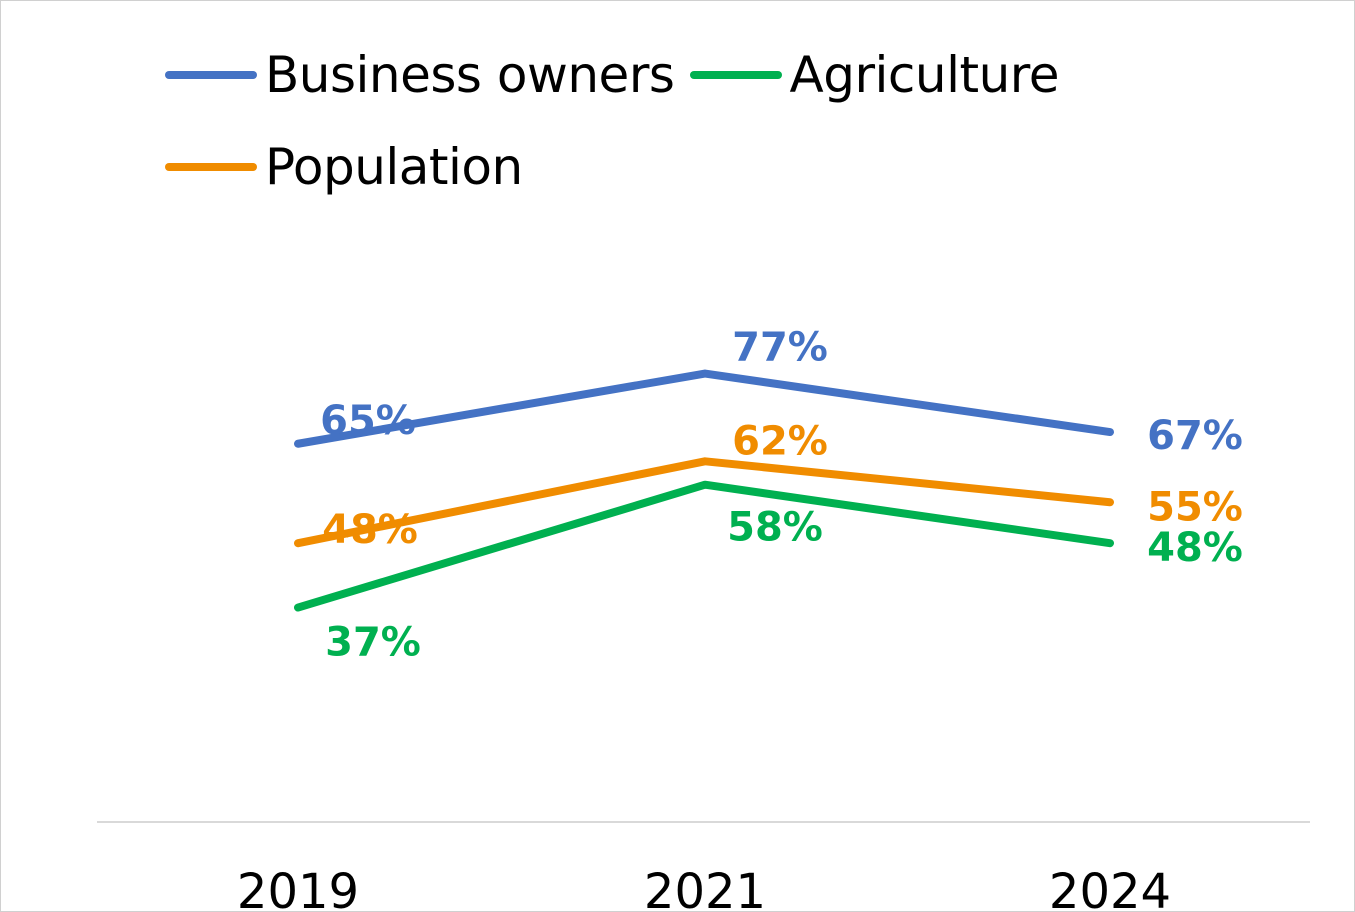  Describe the element at coordinates (775, 528) in the screenshot. I see `data-label: 58%` at that location.